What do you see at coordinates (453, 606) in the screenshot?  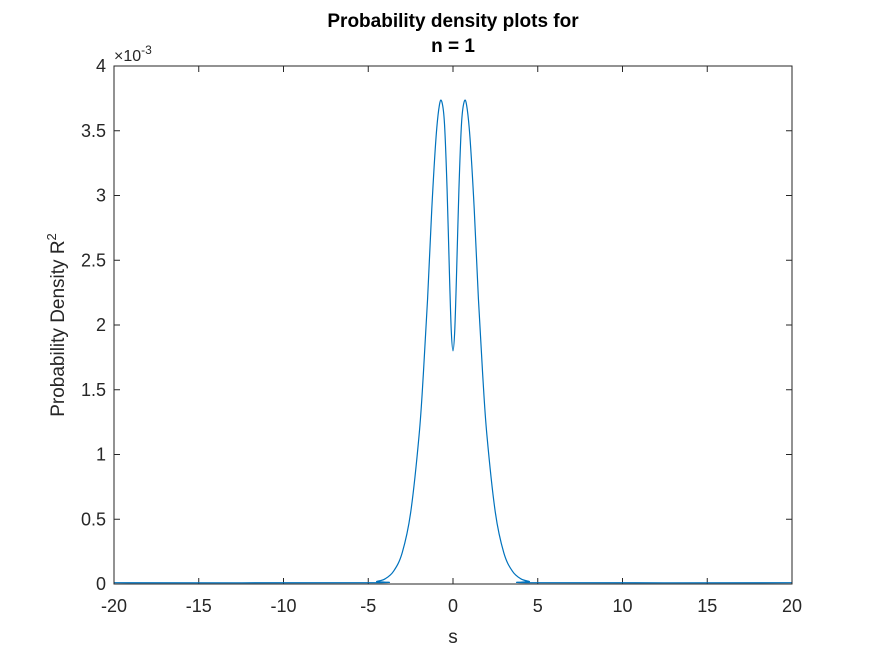 I see `x-tick-label: 0` at bounding box center [453, 606].